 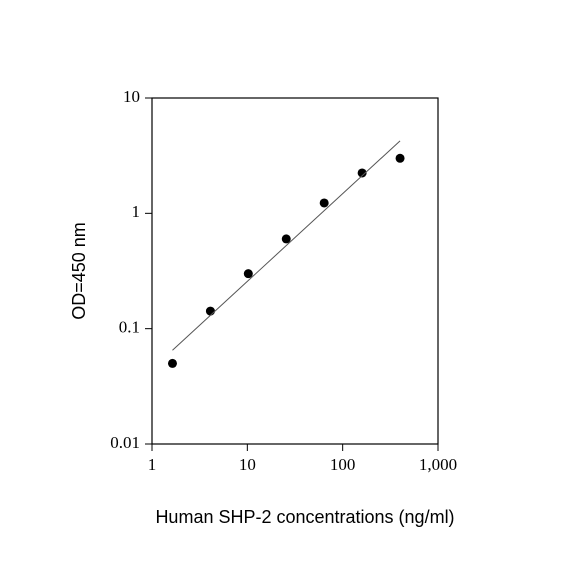 I want to click on x-tick-label: 10, so click(x=247, y=464).